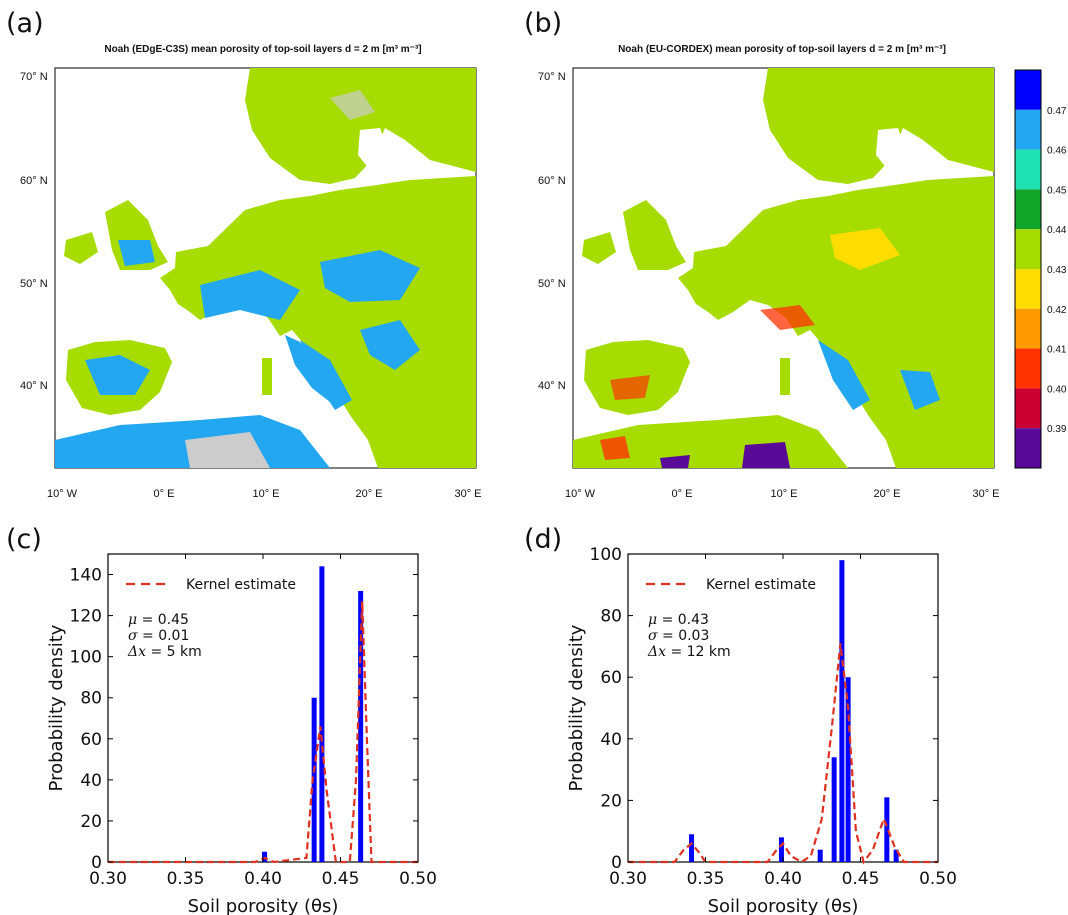  I want to click on lon-tick-20e-b: 20° E, so click(886, 494).